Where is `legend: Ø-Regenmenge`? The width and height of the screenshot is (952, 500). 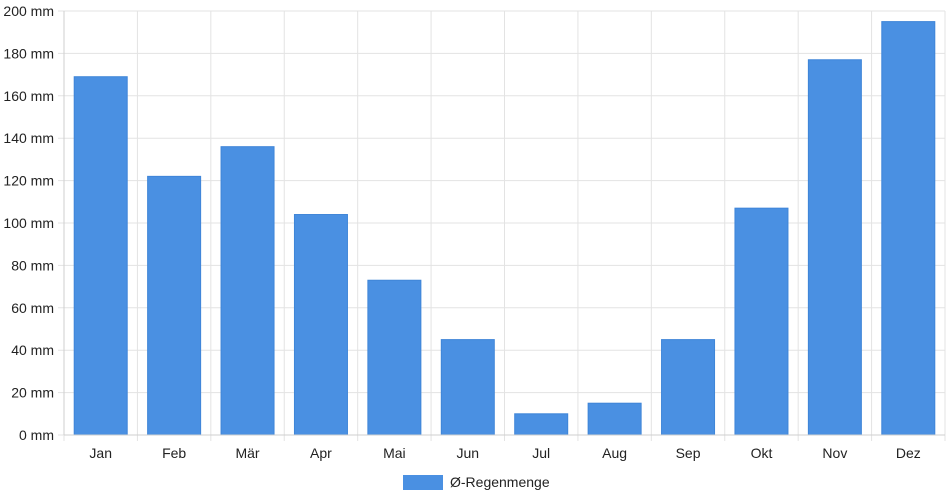 legend: Ø-Regenmenge is located at coordinates (476, 482).